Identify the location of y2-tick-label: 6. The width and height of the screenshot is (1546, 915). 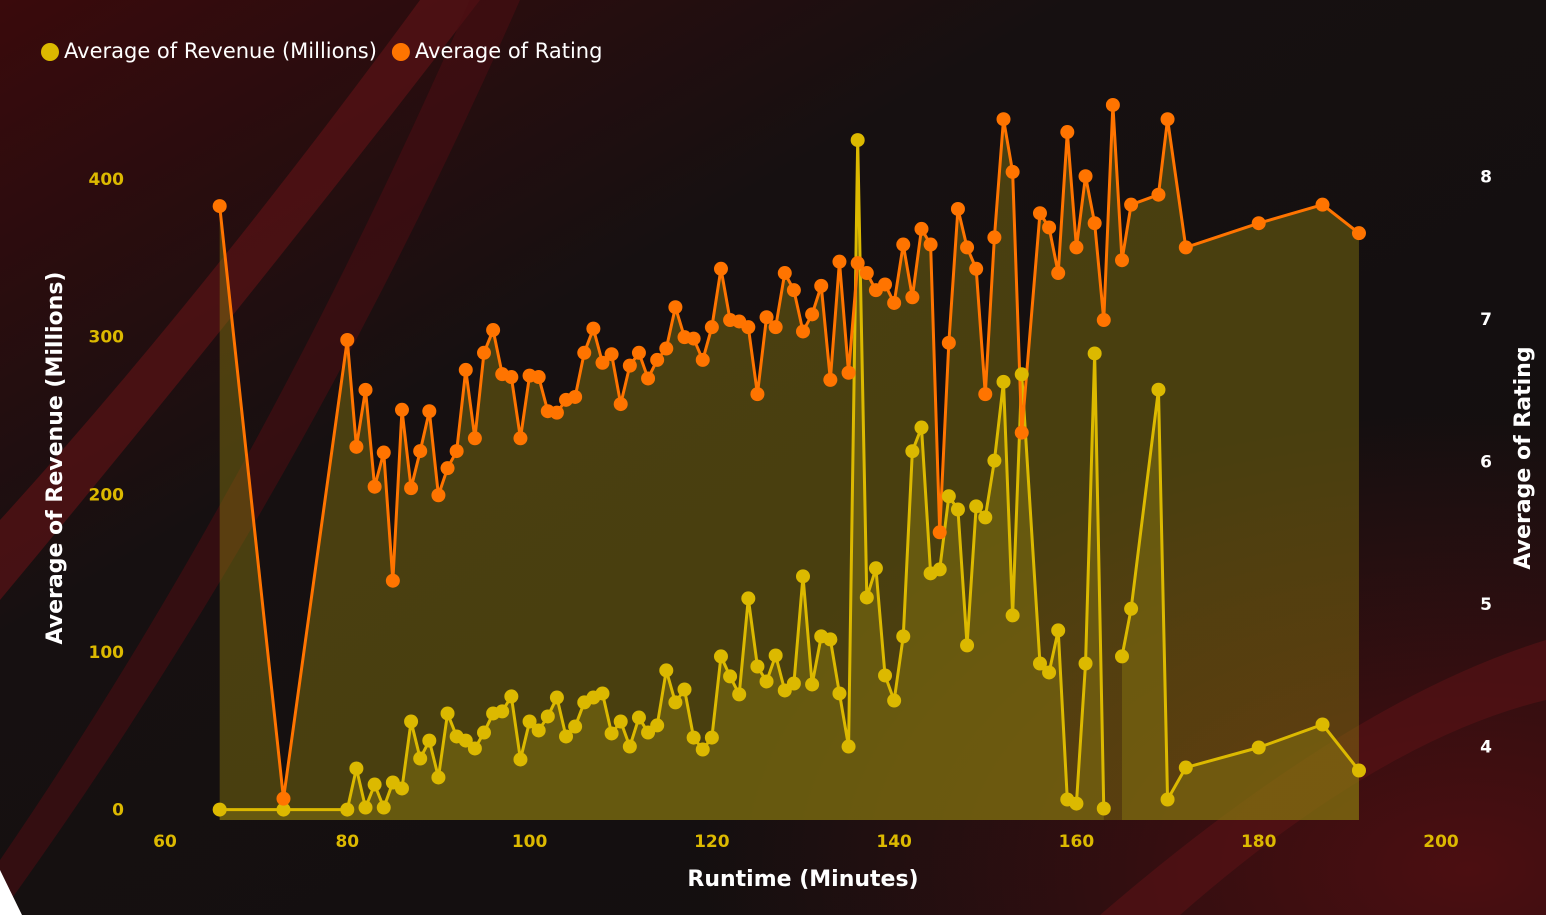
(1486, 462).